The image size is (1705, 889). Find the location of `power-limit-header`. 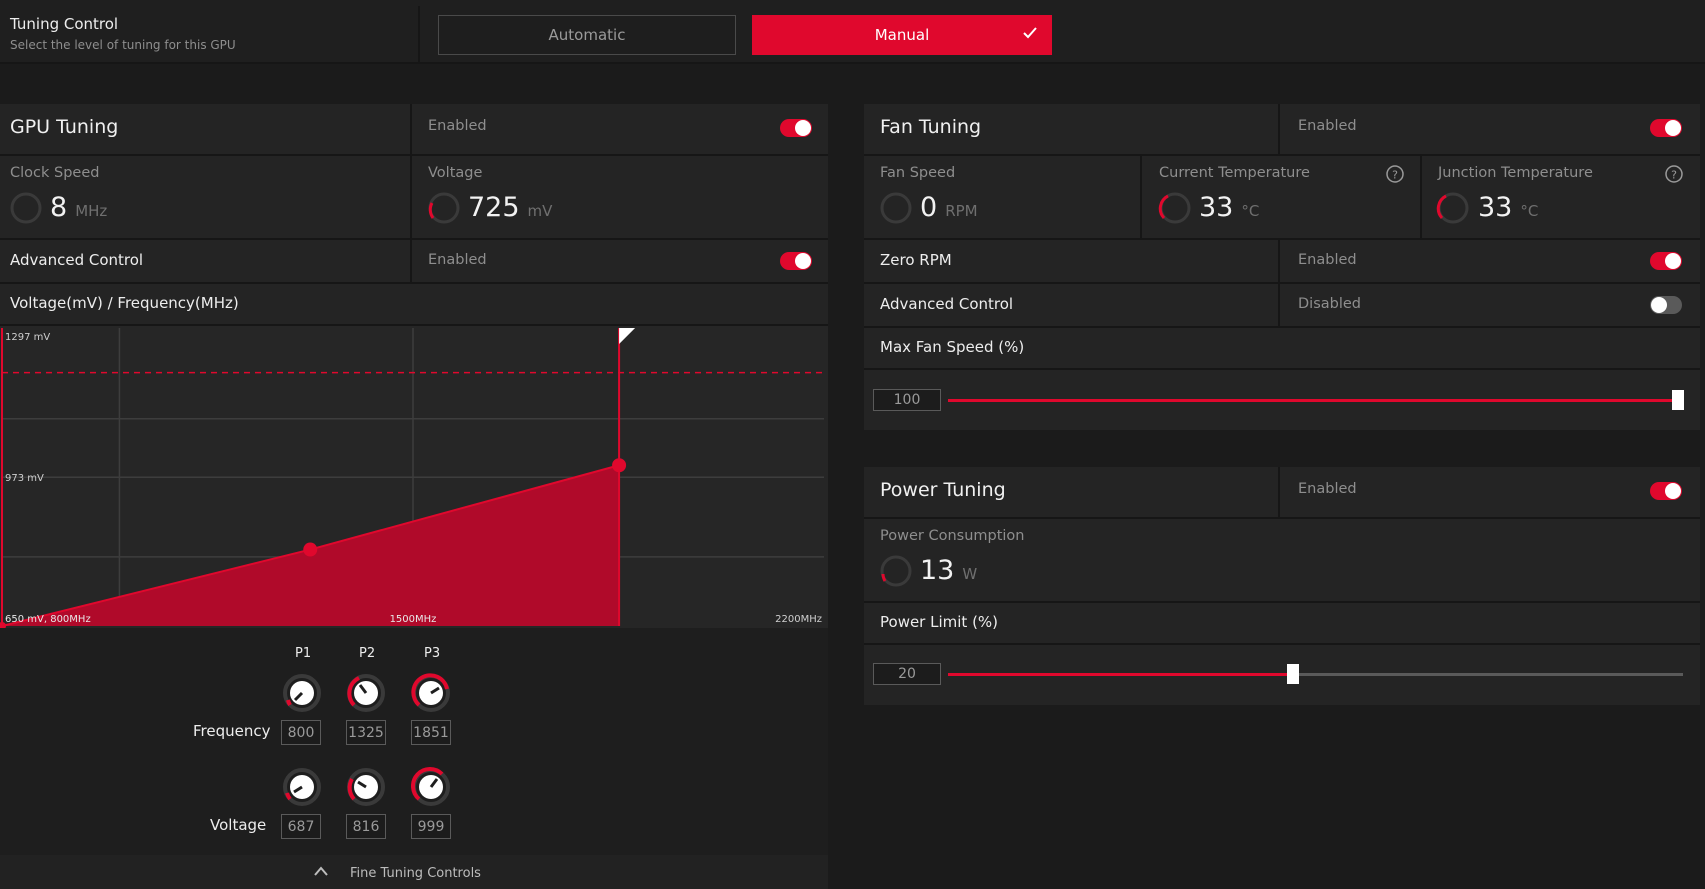

power-limit-header is located at coordinates (1282, 624).